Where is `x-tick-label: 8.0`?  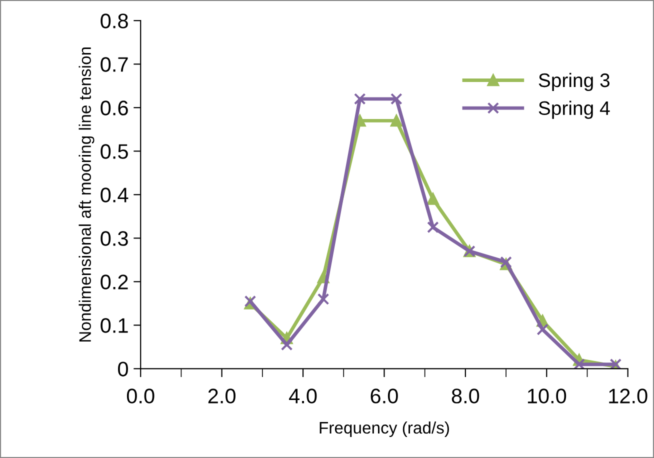
x-tick-label: 8.0 is located at coordinates (466, 396).